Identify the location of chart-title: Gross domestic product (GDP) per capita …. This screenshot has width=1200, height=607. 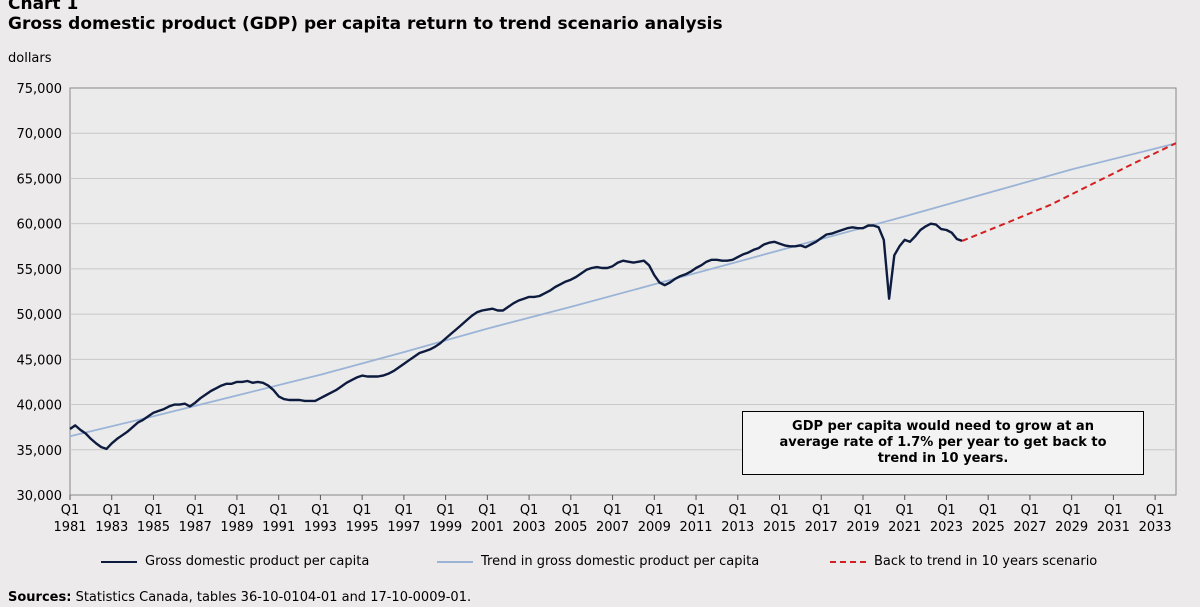
(365, 24).